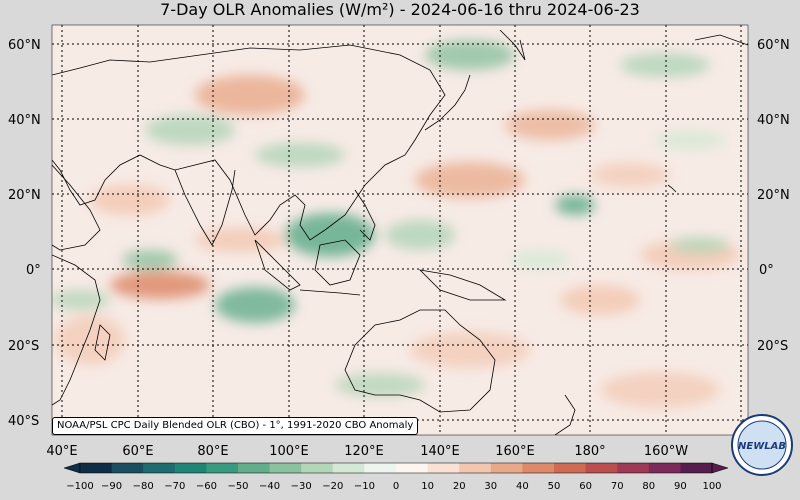  I want to click on lon-label: 140°E, so click(440, 451).